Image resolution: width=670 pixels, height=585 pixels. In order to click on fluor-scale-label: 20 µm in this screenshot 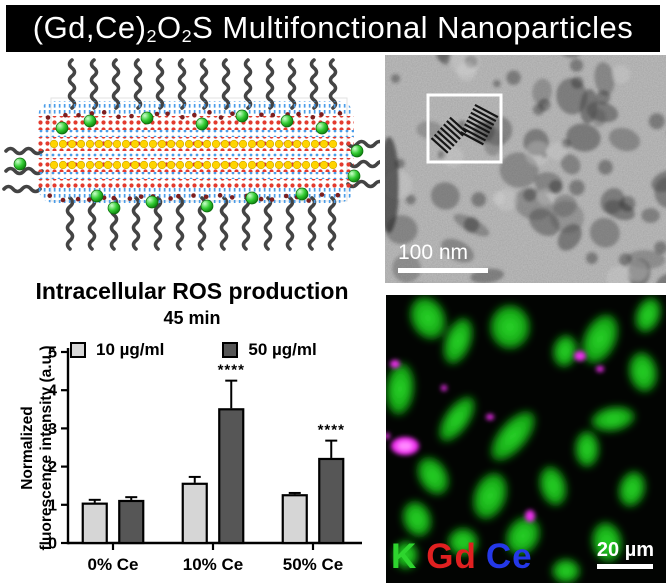, I will do `click(625, 550)`.